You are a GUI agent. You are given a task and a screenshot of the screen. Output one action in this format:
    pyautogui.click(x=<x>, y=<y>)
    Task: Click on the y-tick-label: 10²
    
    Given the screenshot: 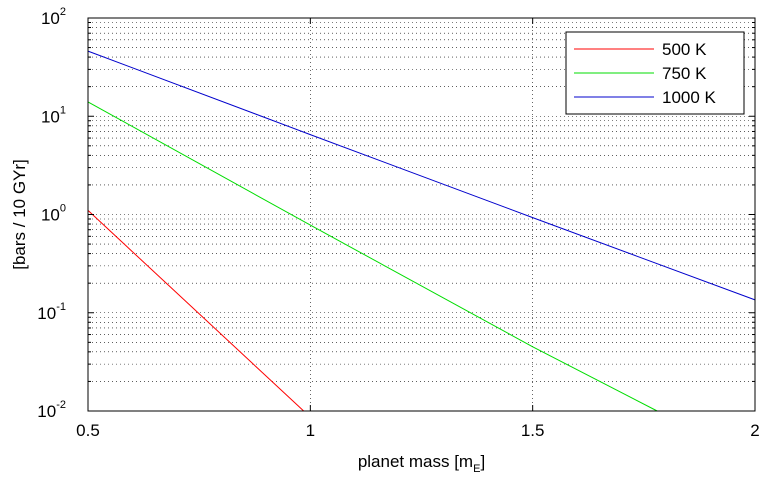 What is the action you would take?
    pyautogui.click(x=53, y=17)
    